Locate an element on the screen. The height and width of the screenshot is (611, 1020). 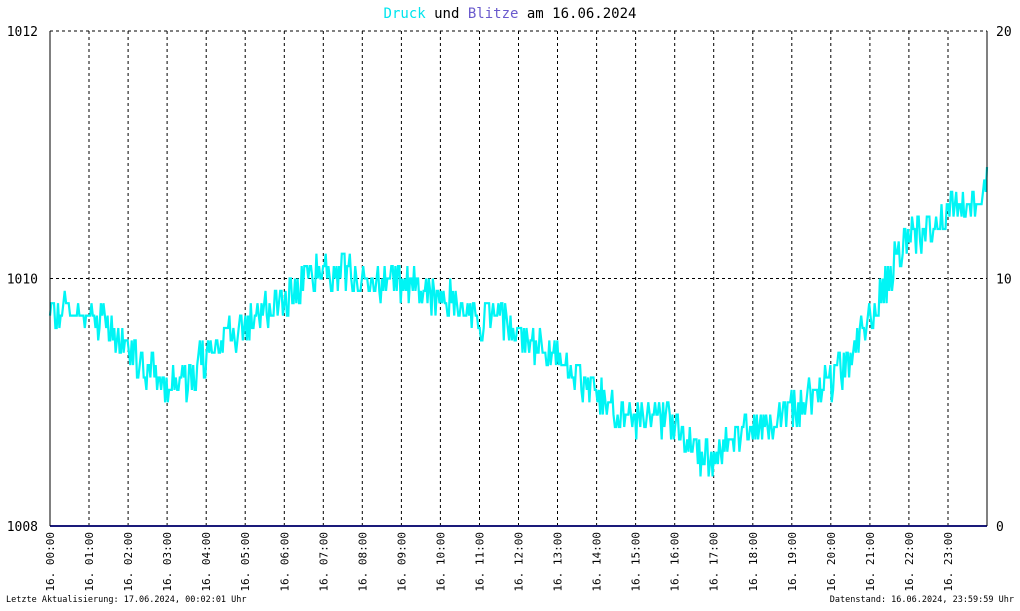
x-tick-label: 16. 23:00 is located at coordinates (948, 562).